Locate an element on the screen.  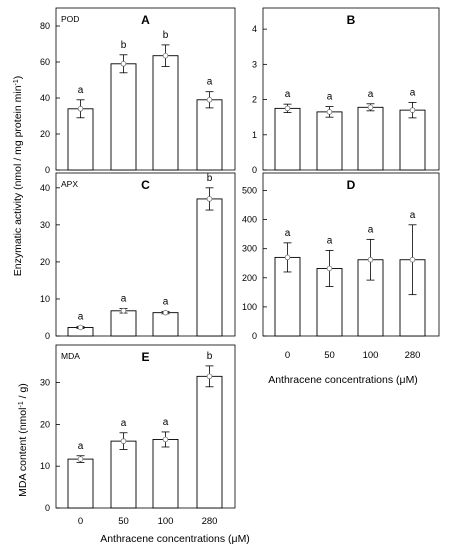
panel-c-significance-letter: b is located at coordinates (210, 178).